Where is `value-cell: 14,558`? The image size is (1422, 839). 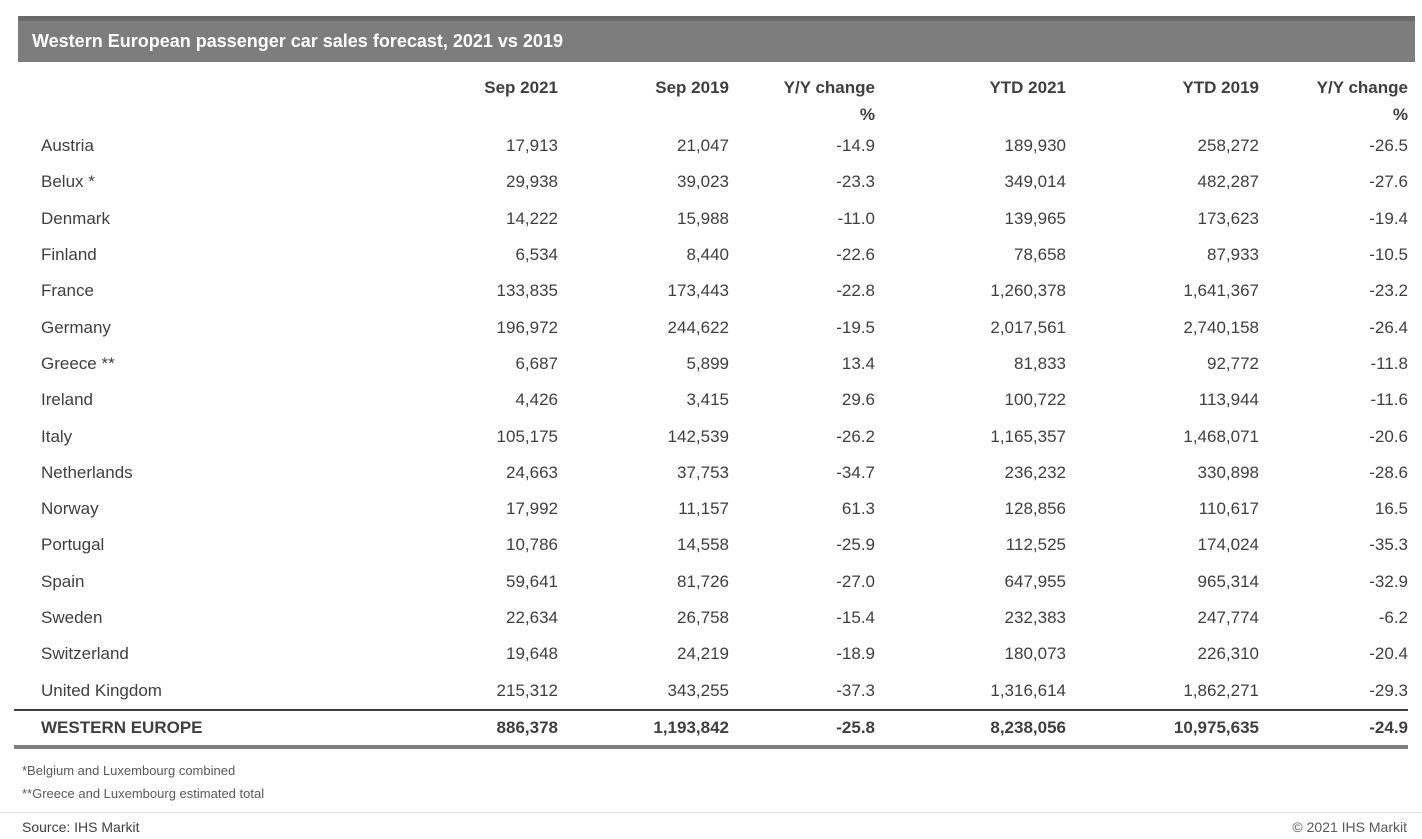
value-cell: 14,558 is located at coordinates (703, 545).